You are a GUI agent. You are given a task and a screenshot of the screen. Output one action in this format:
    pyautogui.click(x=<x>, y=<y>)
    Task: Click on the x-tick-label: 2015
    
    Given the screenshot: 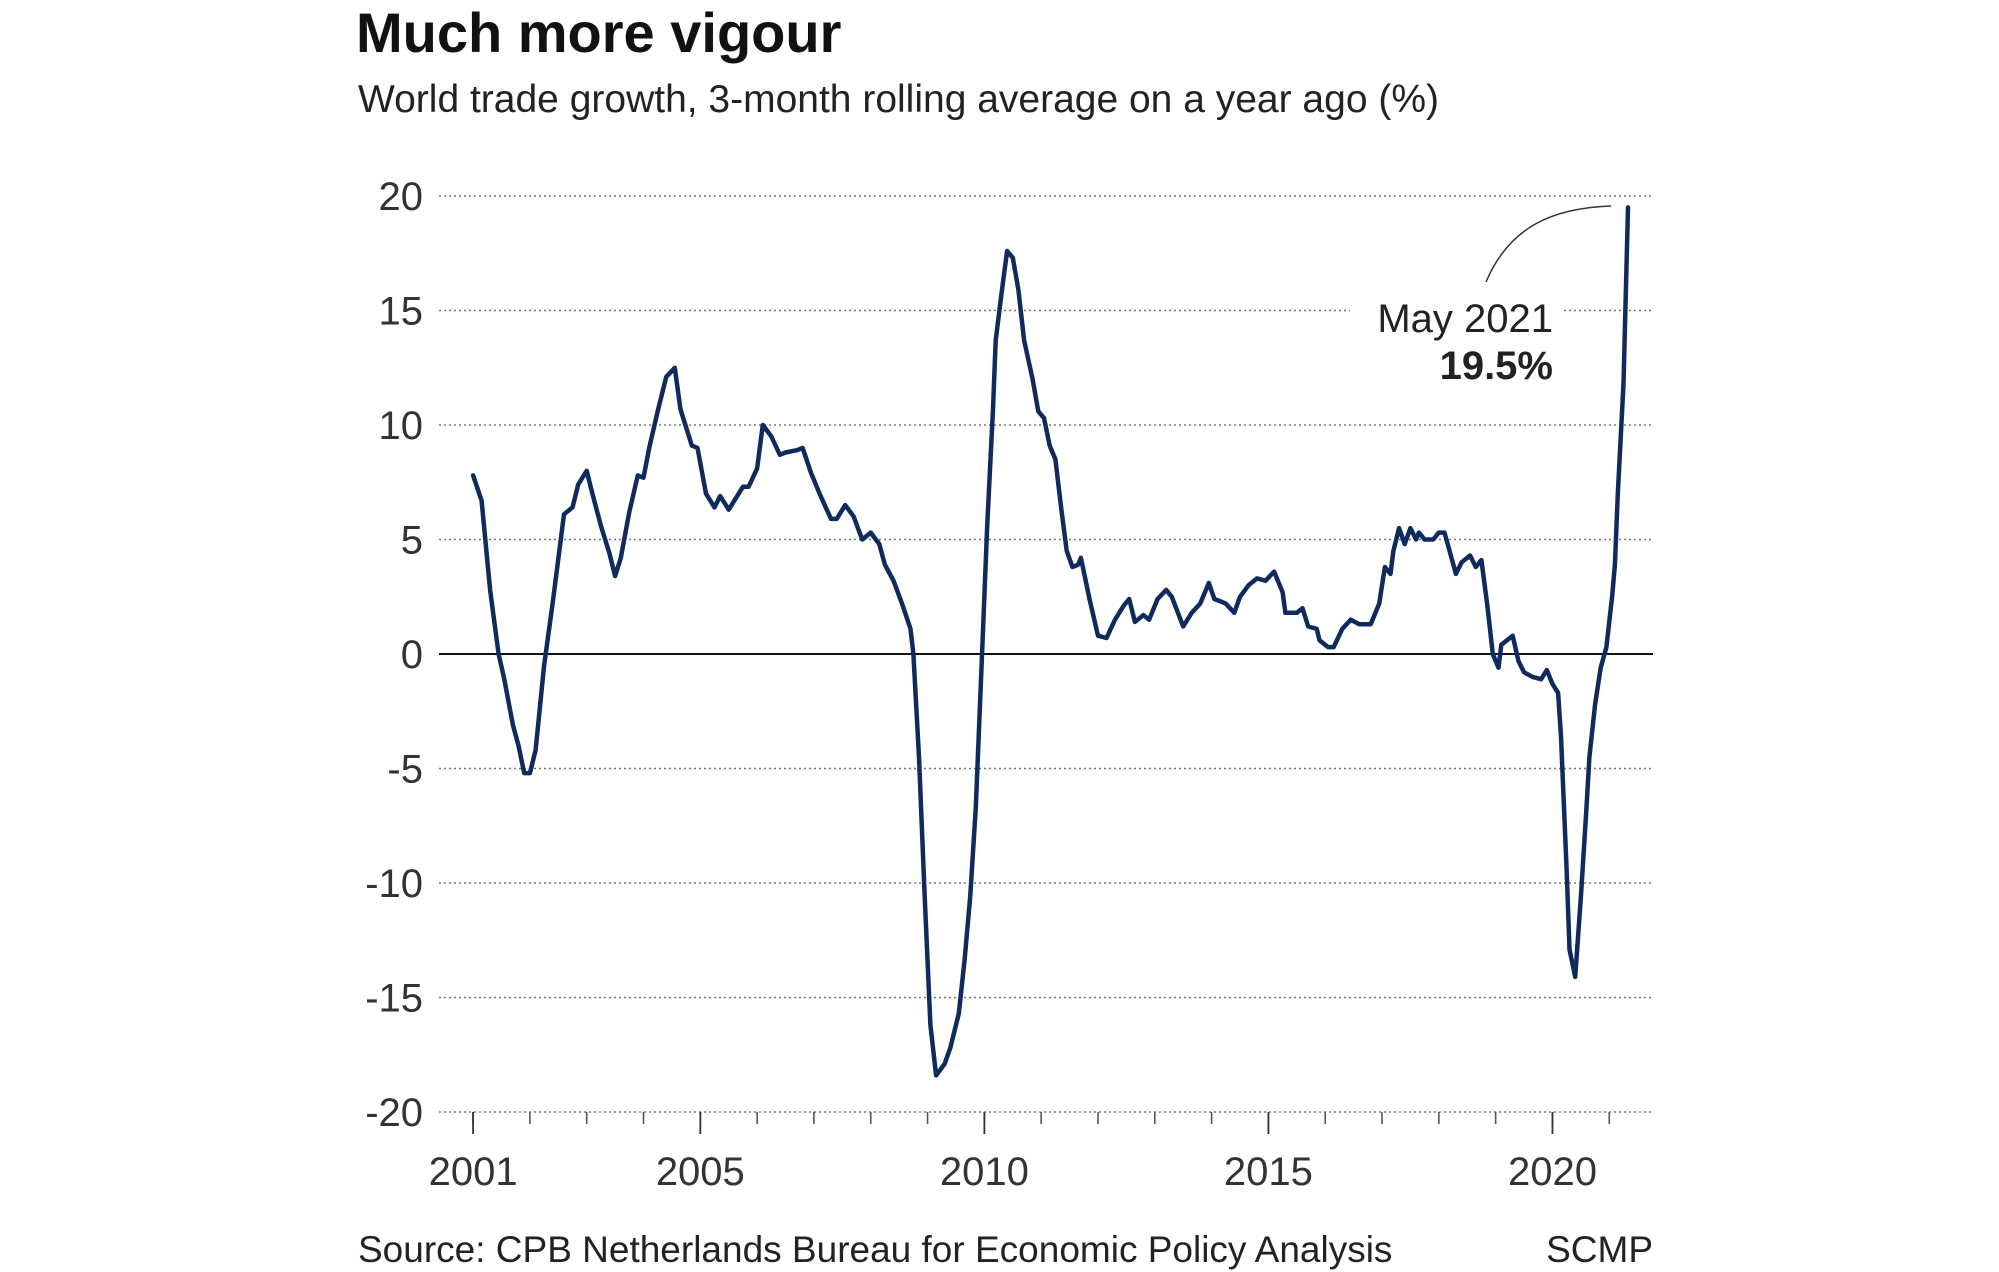 What is the action you would take?
    pyautogui.click(x=1268, y=1172)
    